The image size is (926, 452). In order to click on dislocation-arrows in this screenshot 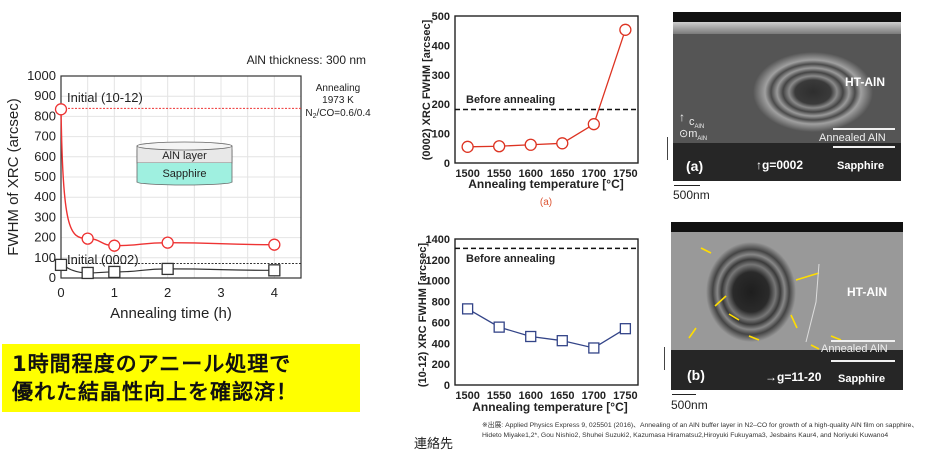, I will do `click(765, 298)`.